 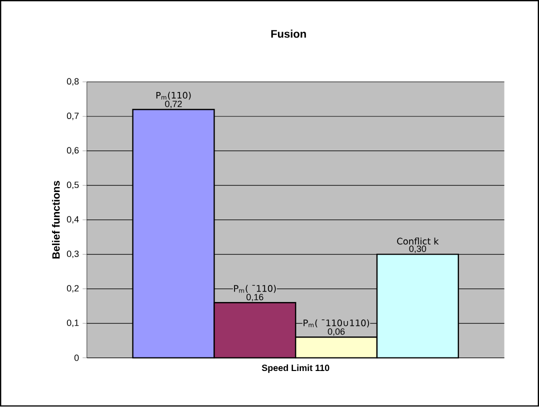 What do you see at coordinates (296, 369) in the screenshot?
I see `x-axis-title: Speed Limit 110` at bounding box center [296, 369].